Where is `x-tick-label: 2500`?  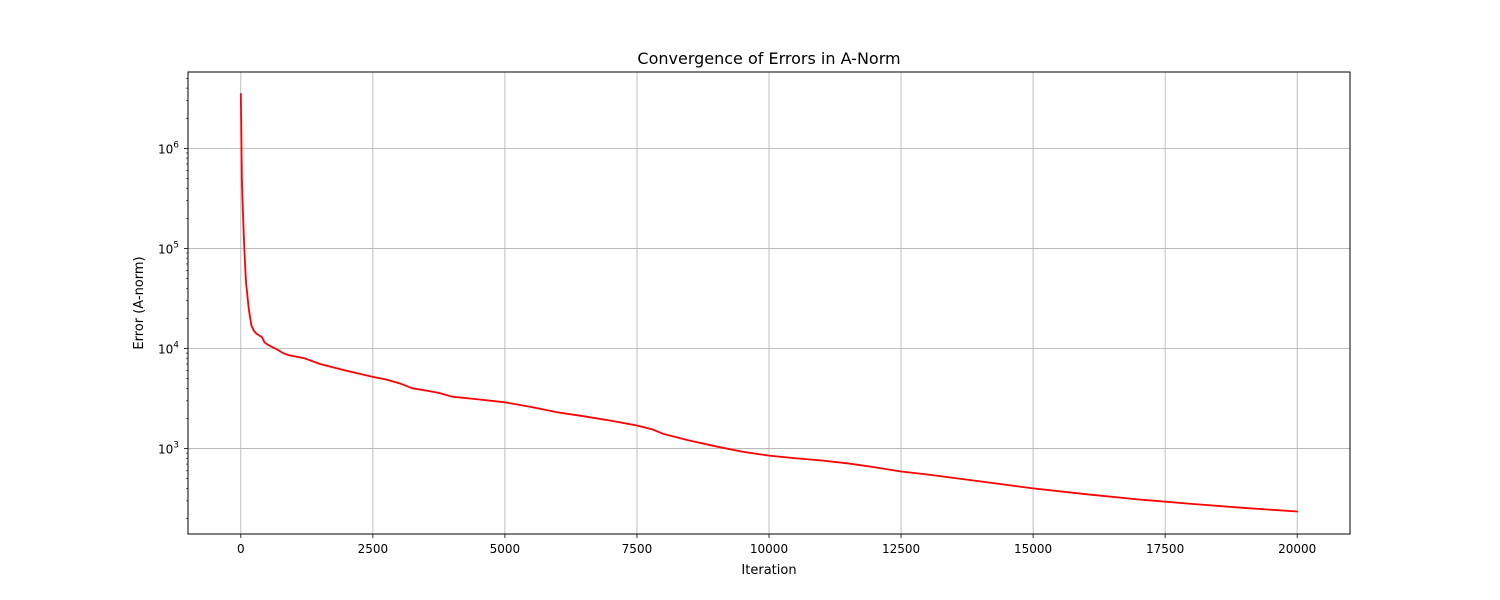
x-tick-label: 2500 is located at coordinates (373, 549).